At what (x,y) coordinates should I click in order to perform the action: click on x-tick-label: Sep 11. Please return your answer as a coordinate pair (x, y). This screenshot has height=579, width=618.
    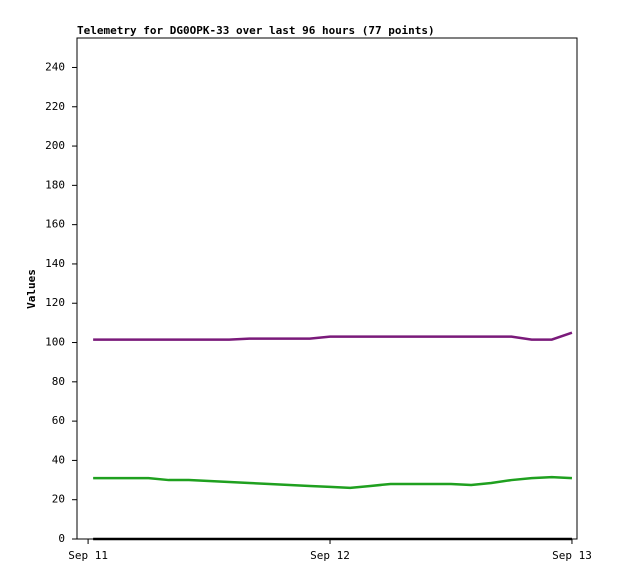
    Looking at the image, I should click on (88, 555).